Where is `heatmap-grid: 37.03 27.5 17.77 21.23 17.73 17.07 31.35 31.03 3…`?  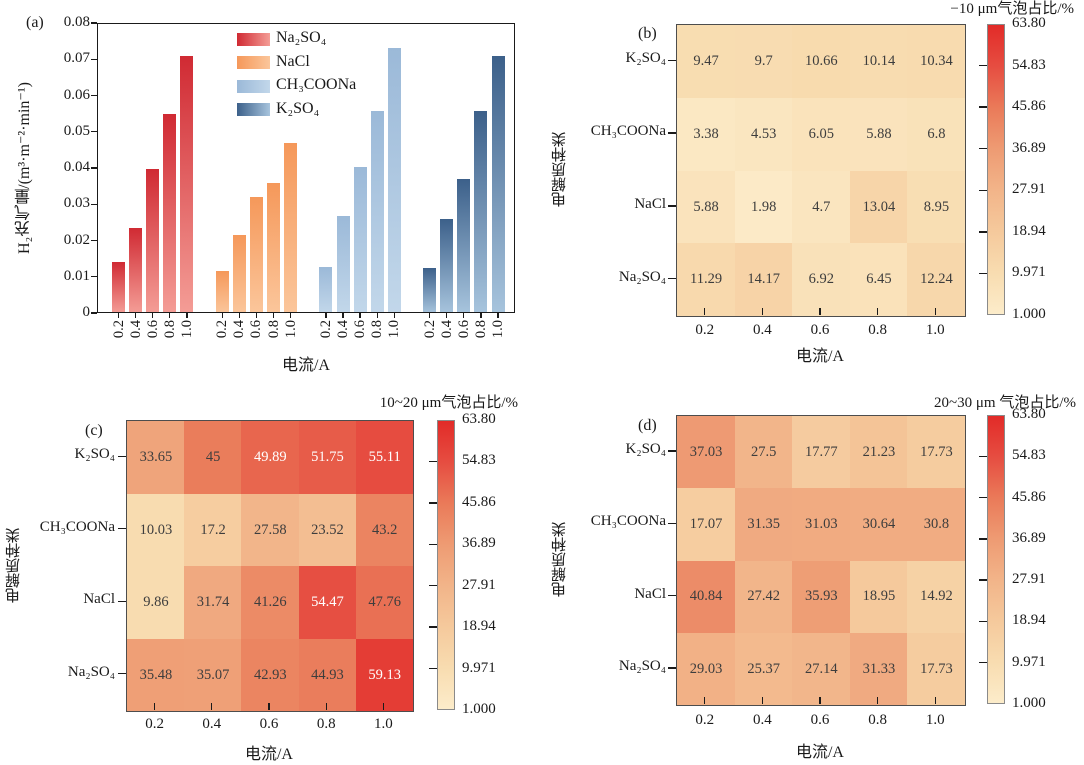 heatmap-grid: 37.03 27.5 17.77 21.23 17.73 17.07 31.35 31.03 3… is located at coordinates (821, 560).